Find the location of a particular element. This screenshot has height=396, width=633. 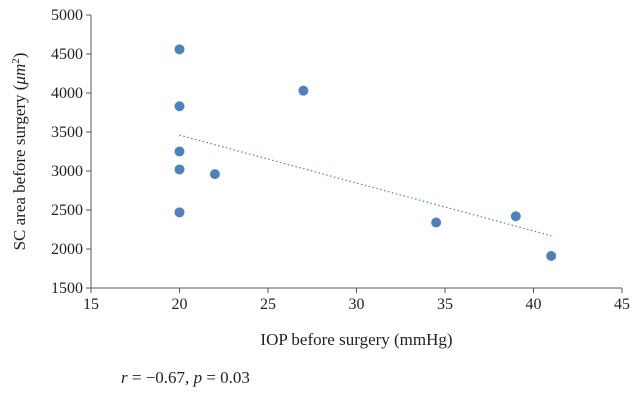

x-tick-labels: 15 20 25 30 35 40 45 is located at coordinates (356, 304).